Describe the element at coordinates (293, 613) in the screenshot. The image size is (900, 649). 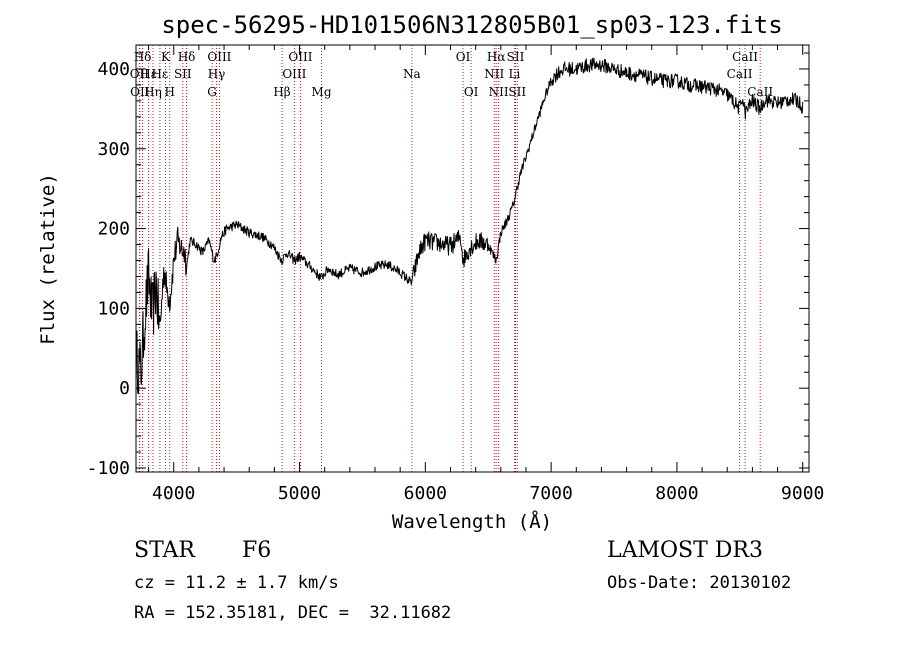
I see `coordinates-text: RA = 152.35181, DEC = 32.11682` at that location.